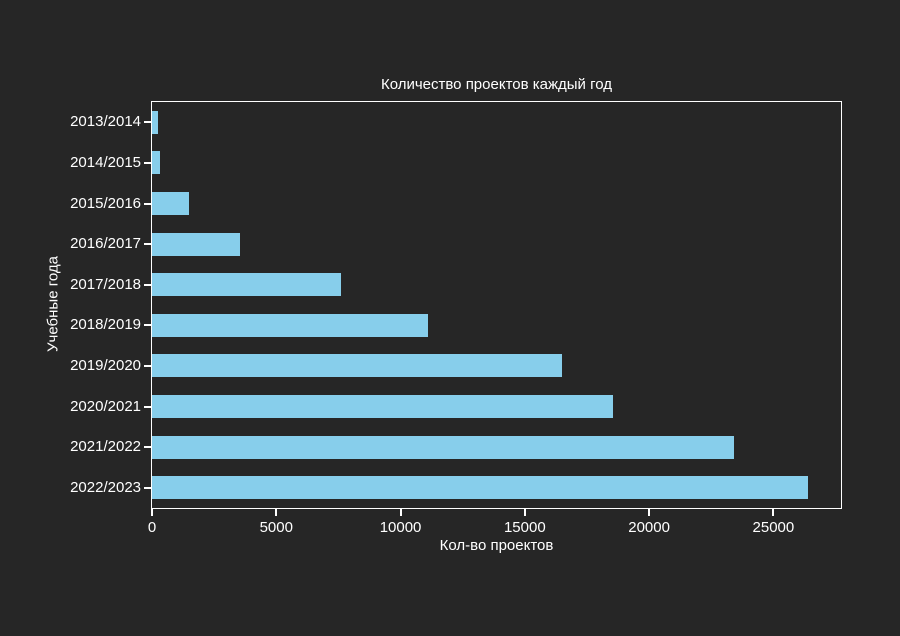  What do you see at coordinates (105, 203) in the screenshot?
I see `y-tick-label: 2015/2016` at bounding box center [105, 203].